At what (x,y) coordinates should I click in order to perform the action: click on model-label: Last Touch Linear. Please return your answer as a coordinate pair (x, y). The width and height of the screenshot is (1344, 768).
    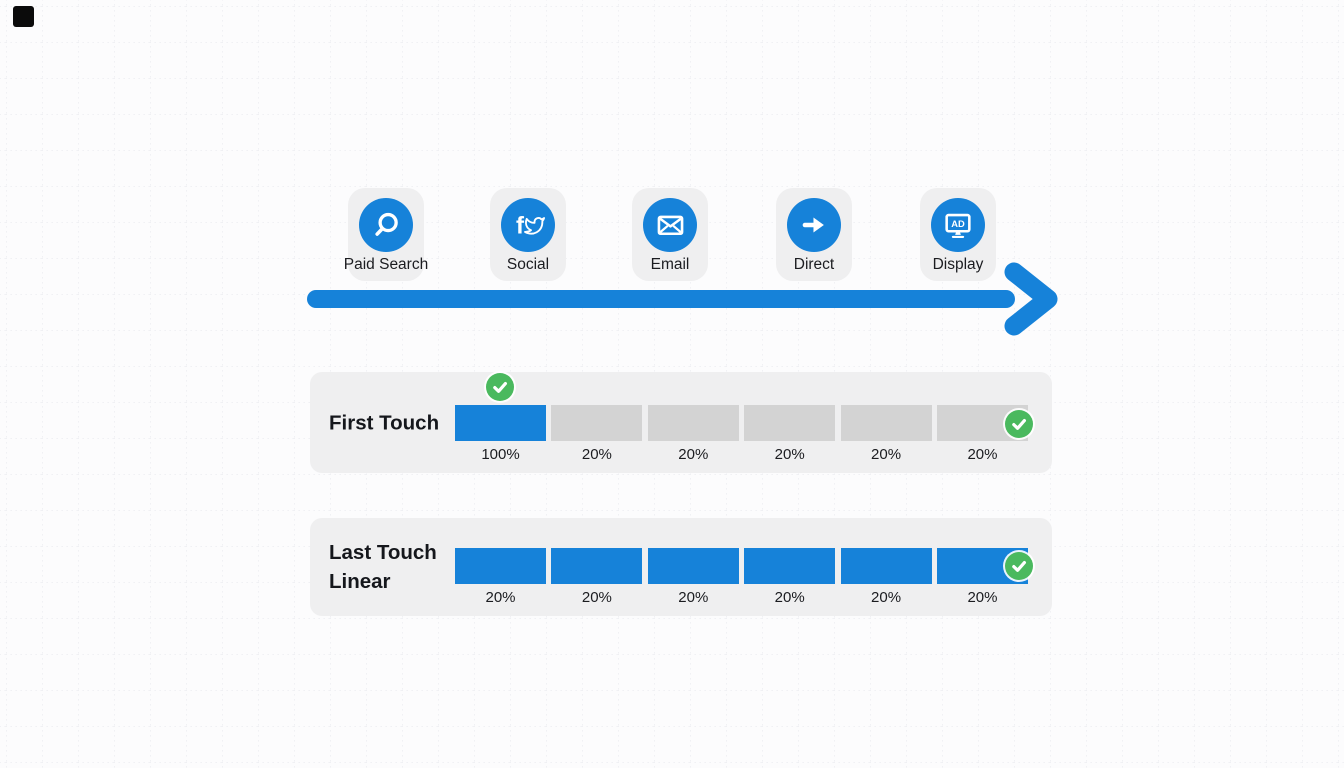
    Looking at the image, I should click on (383, 567).